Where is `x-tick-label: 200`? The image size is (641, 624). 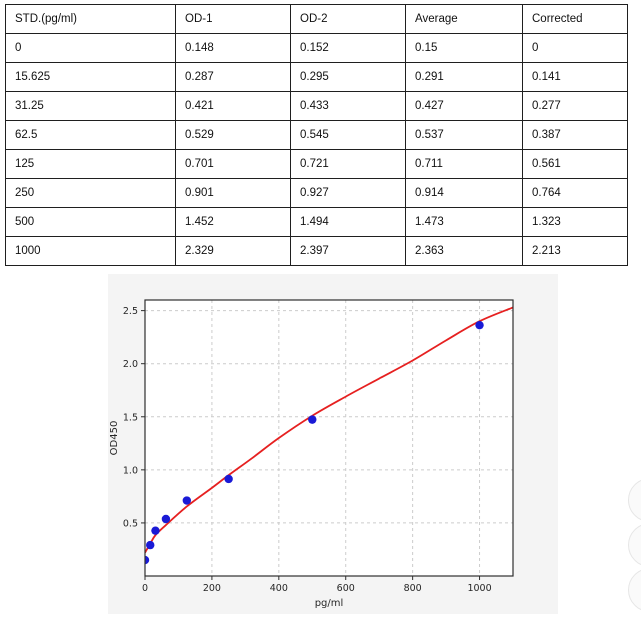 x-tick-label: 200 is located at coordinates (212, 588).